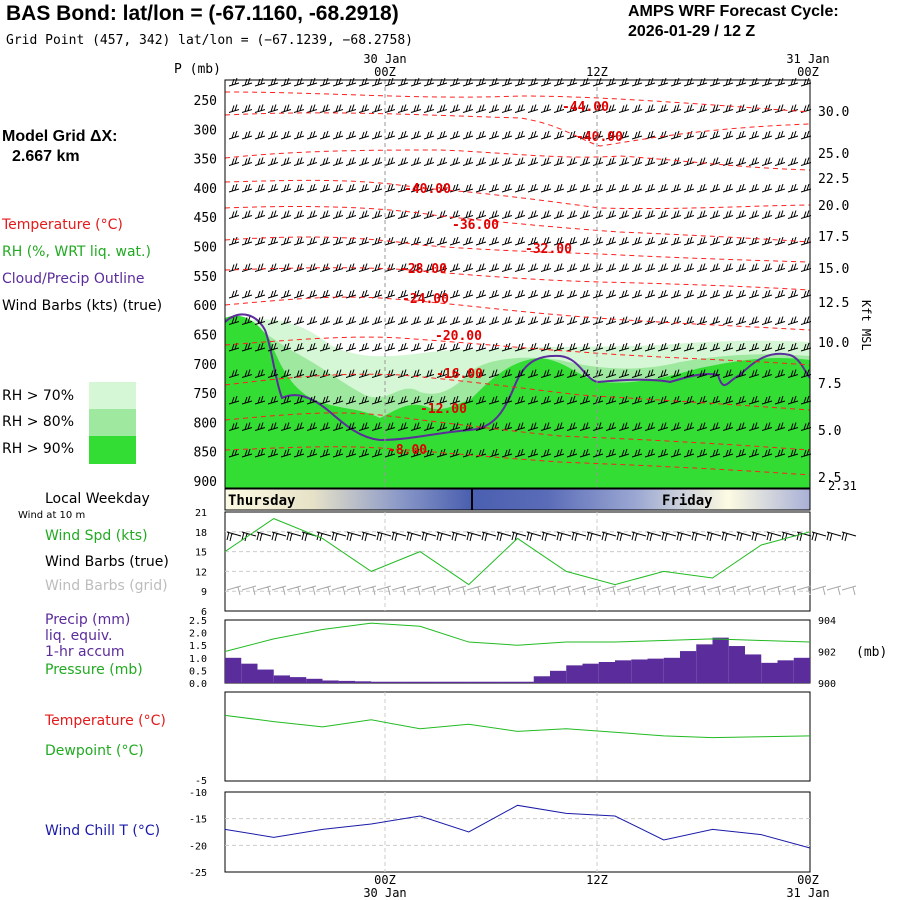 Image resolution: width=900 pixels, height=900 pixels. Describe the element at coordinates (94, 670) in the screenshot. I see `pressure-label: Pressure (mb)` at that location.